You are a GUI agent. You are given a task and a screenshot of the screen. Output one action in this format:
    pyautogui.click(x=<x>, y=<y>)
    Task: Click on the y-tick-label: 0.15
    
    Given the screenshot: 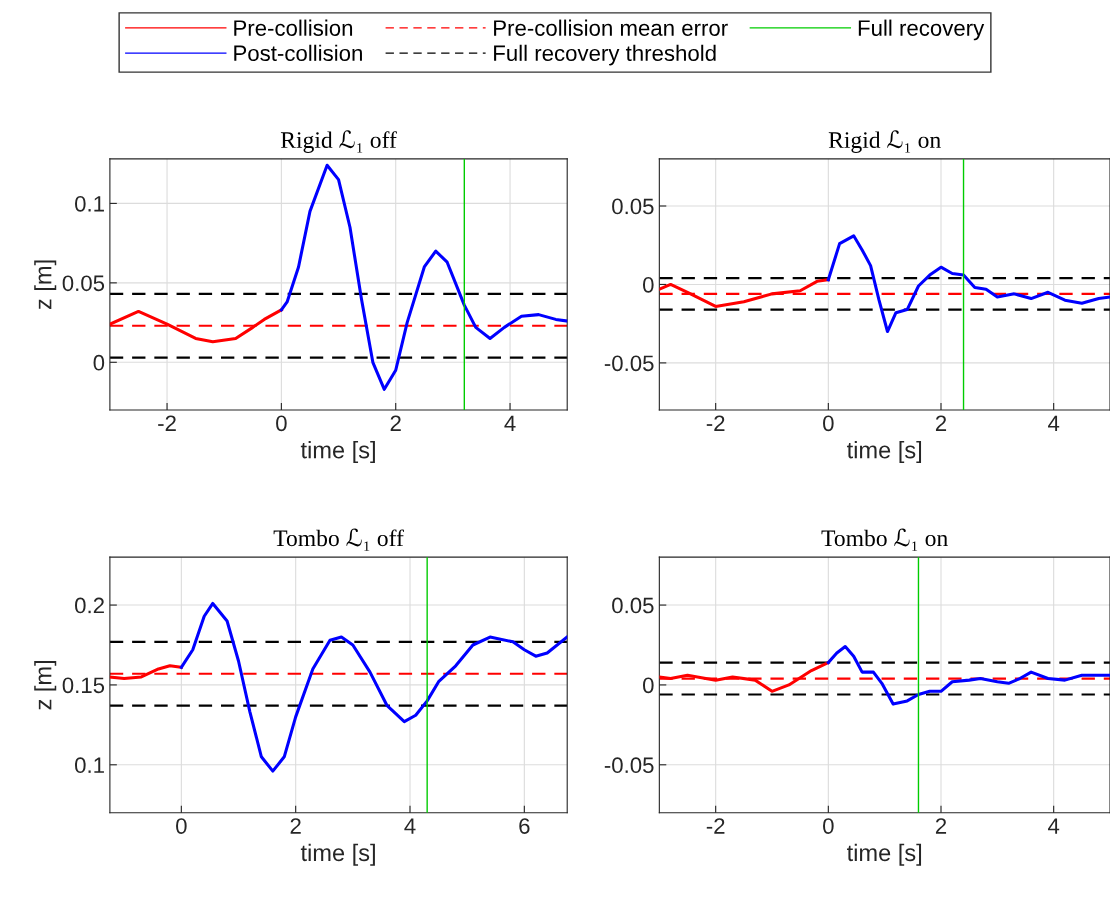 What is the action you would take?
    pyautogui.click(x=83, y=685)
    